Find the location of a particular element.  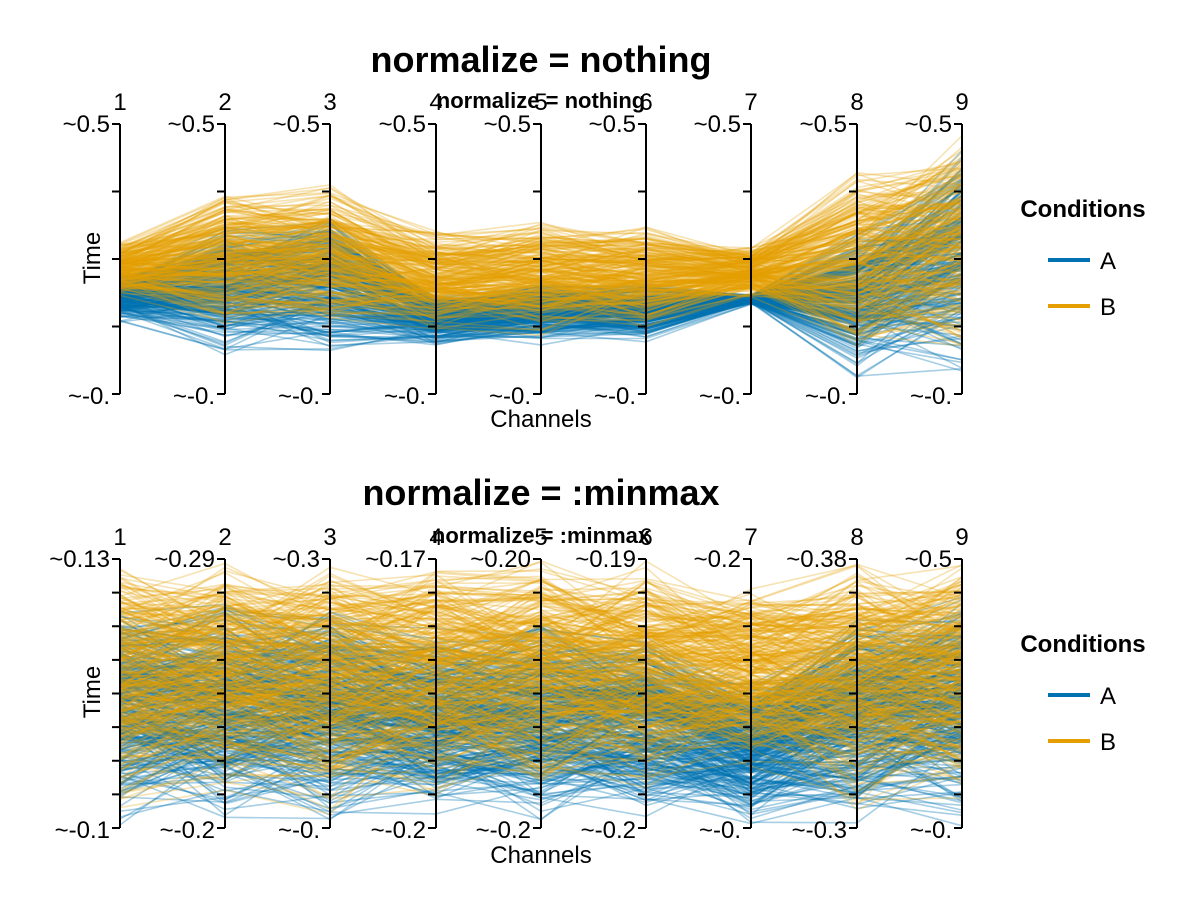

chart-subtitle: normalize = :minmax is located at coordinates (541, 535).